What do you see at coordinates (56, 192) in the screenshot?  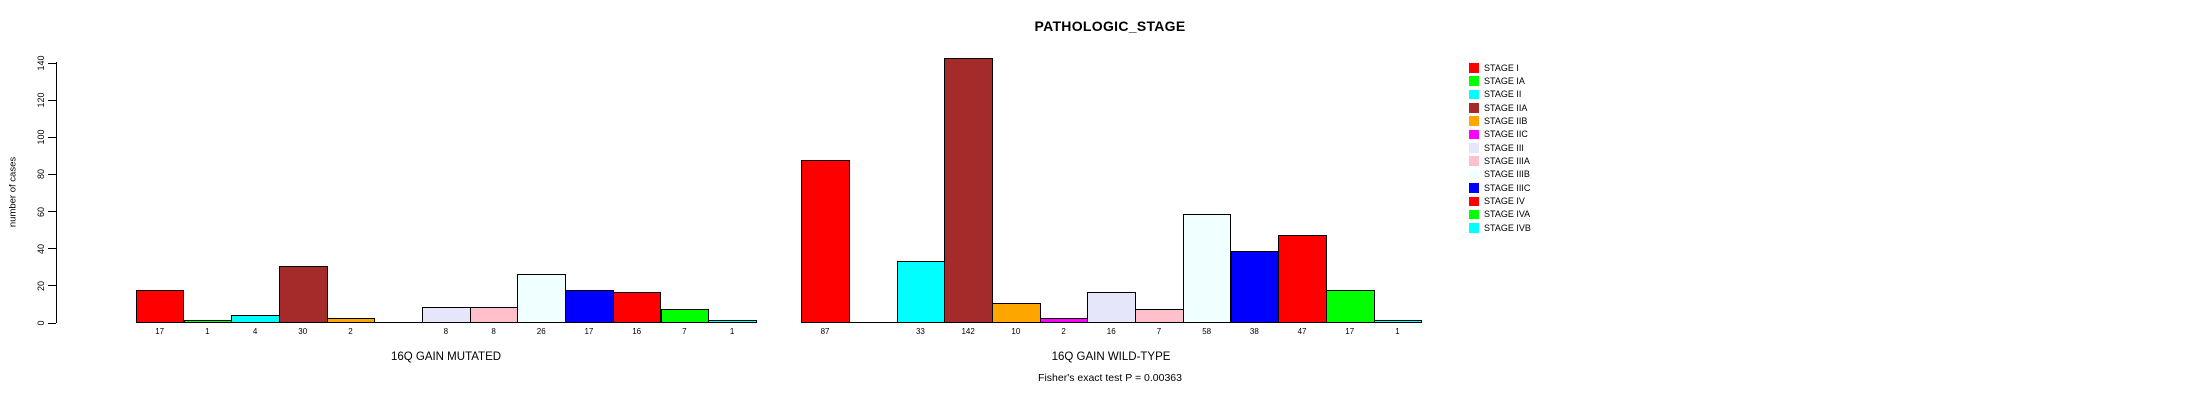 I see `y-axis-line` at bounding box center [56, 192].